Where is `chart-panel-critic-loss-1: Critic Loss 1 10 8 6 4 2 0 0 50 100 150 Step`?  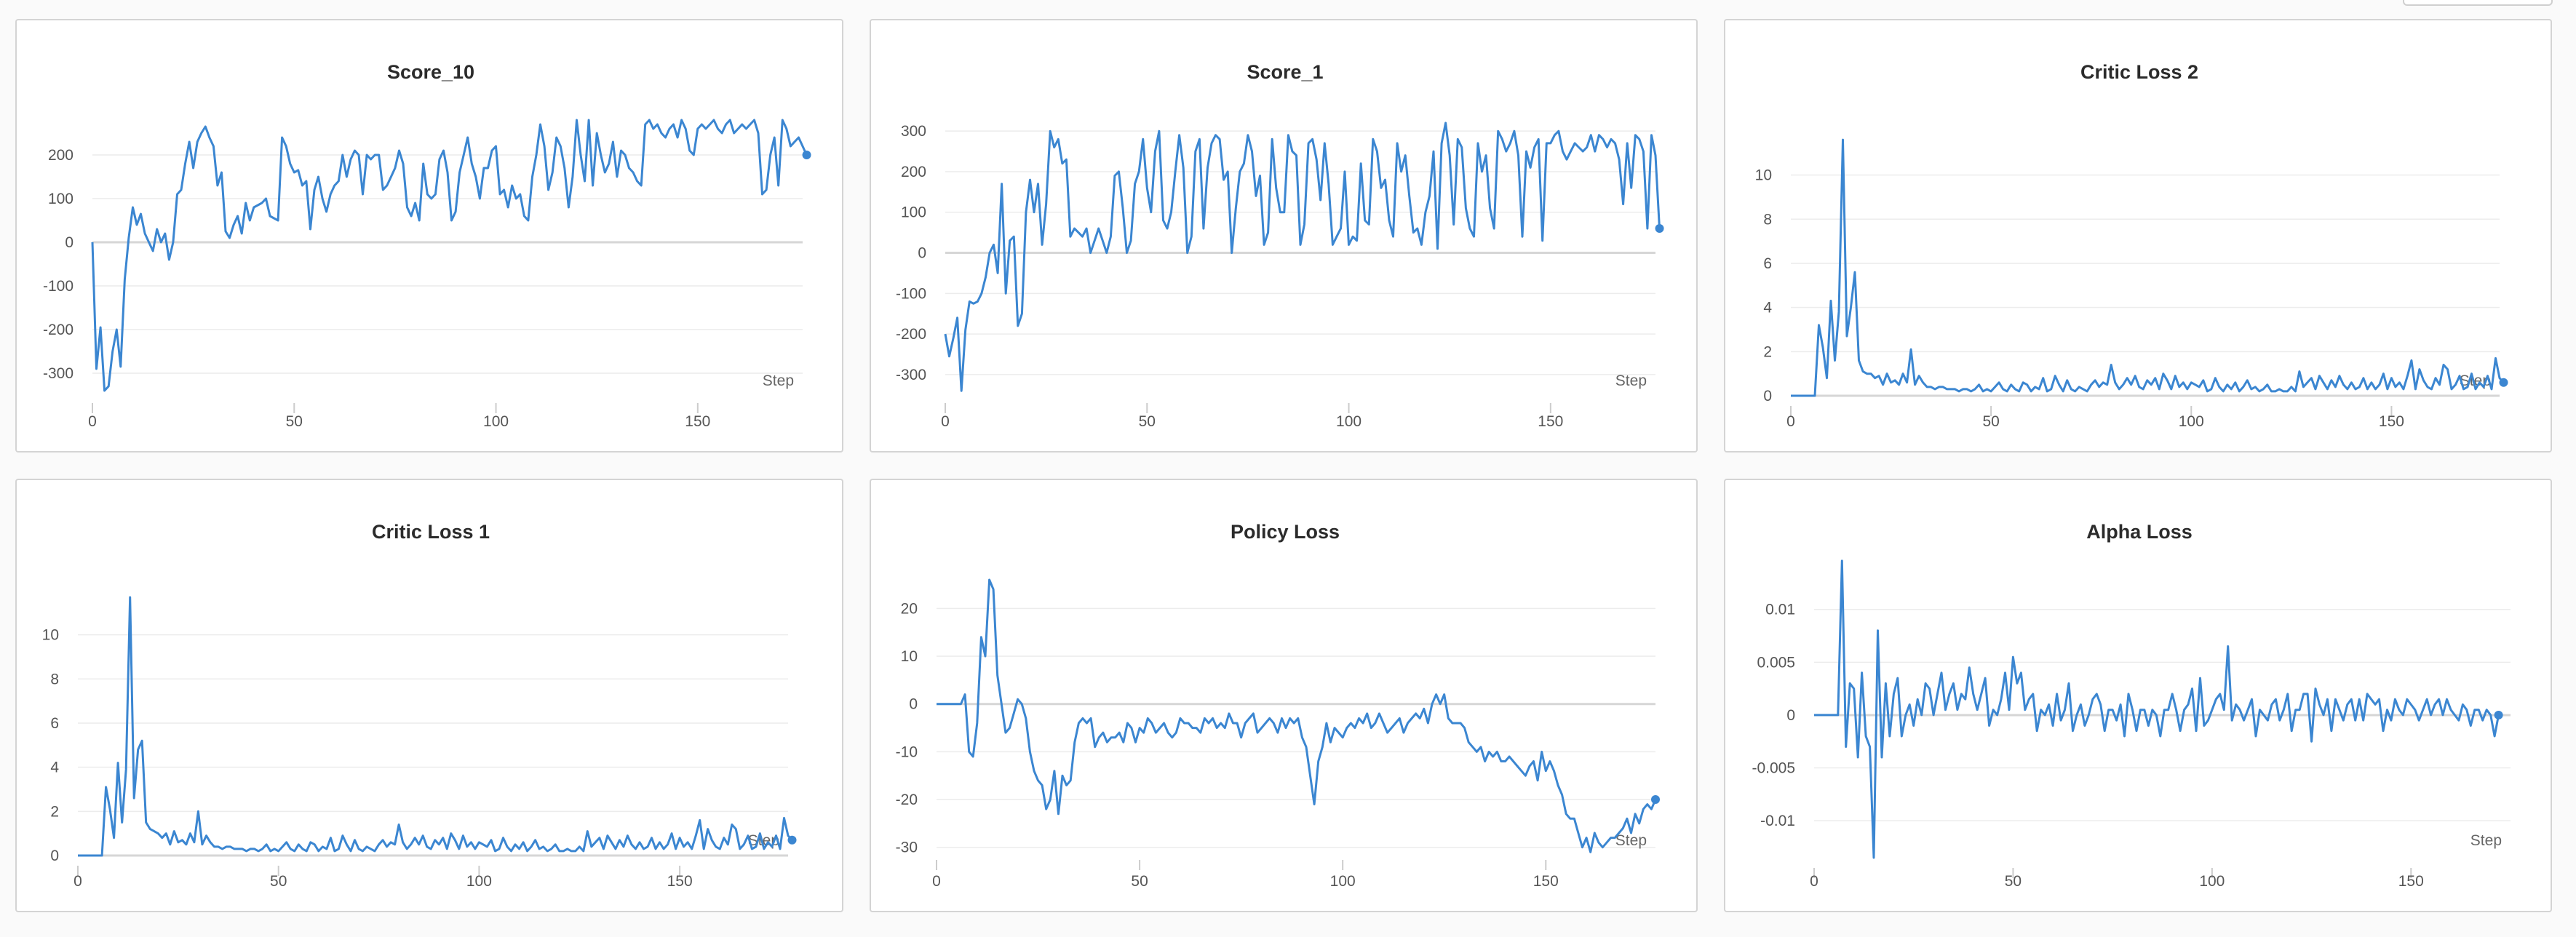 chart-panel-critic-loss-1: Critic Loss 1 10 8 6 4 2 0 0 50 100 150 Step is located at coordinates (429, 695).